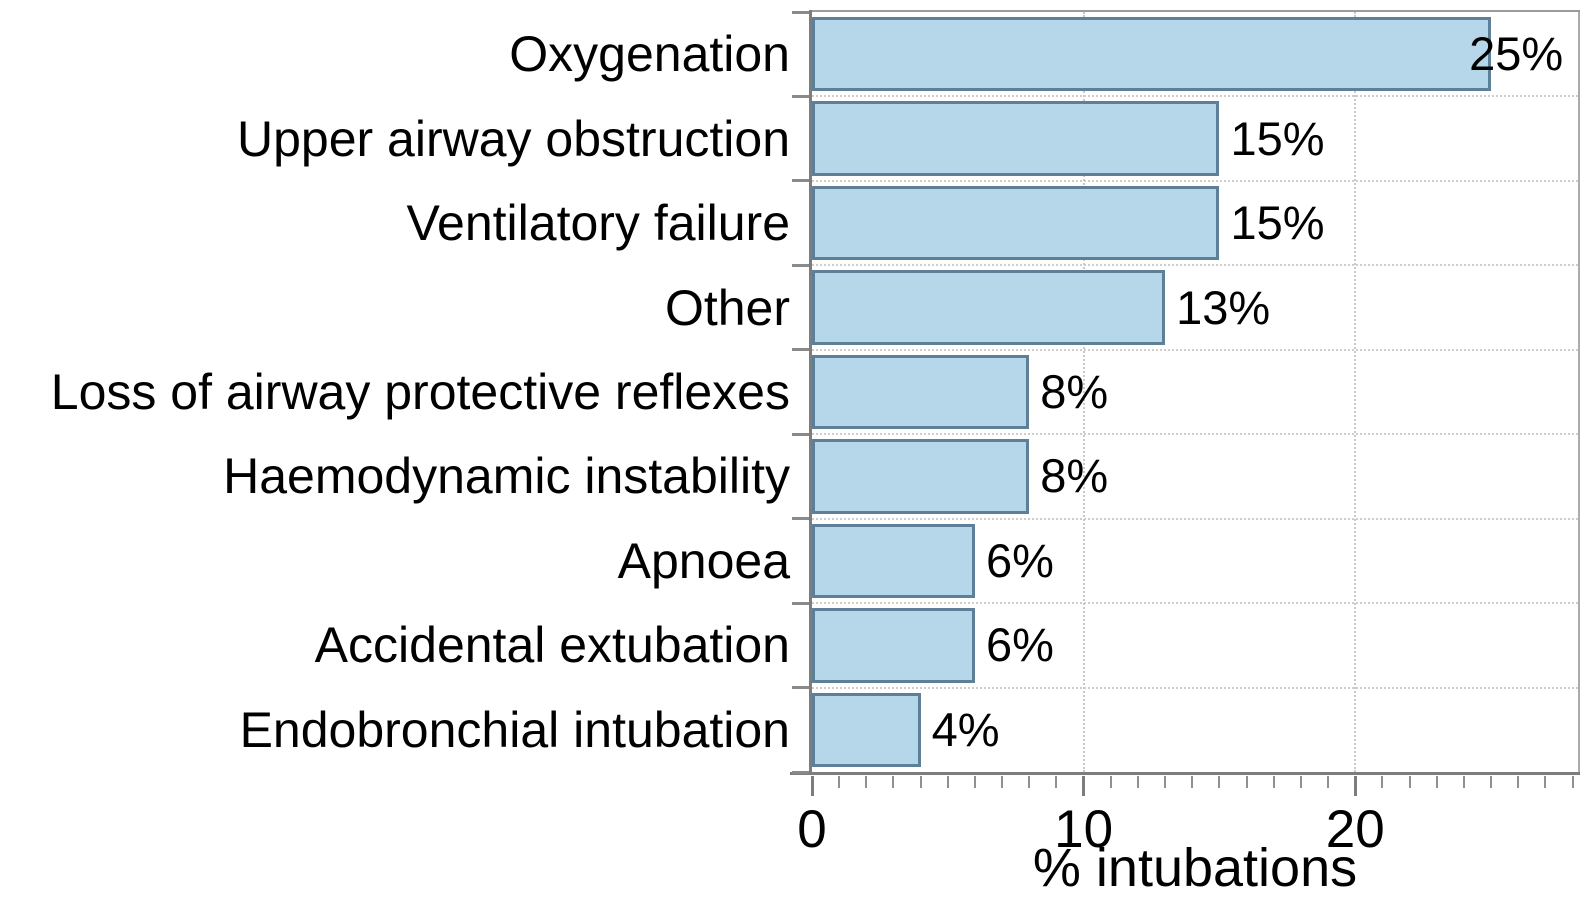  What do you see at coordinates (514, 729) in the screenshot?
I see `category-label: Endobronchial intubation` at bounding box center [514, 729].